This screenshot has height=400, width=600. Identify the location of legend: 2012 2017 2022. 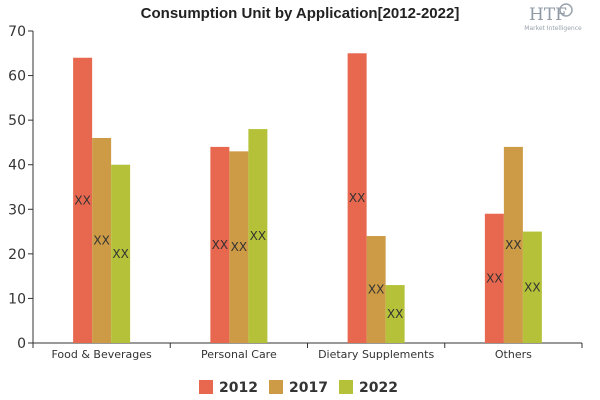
(298, 388).